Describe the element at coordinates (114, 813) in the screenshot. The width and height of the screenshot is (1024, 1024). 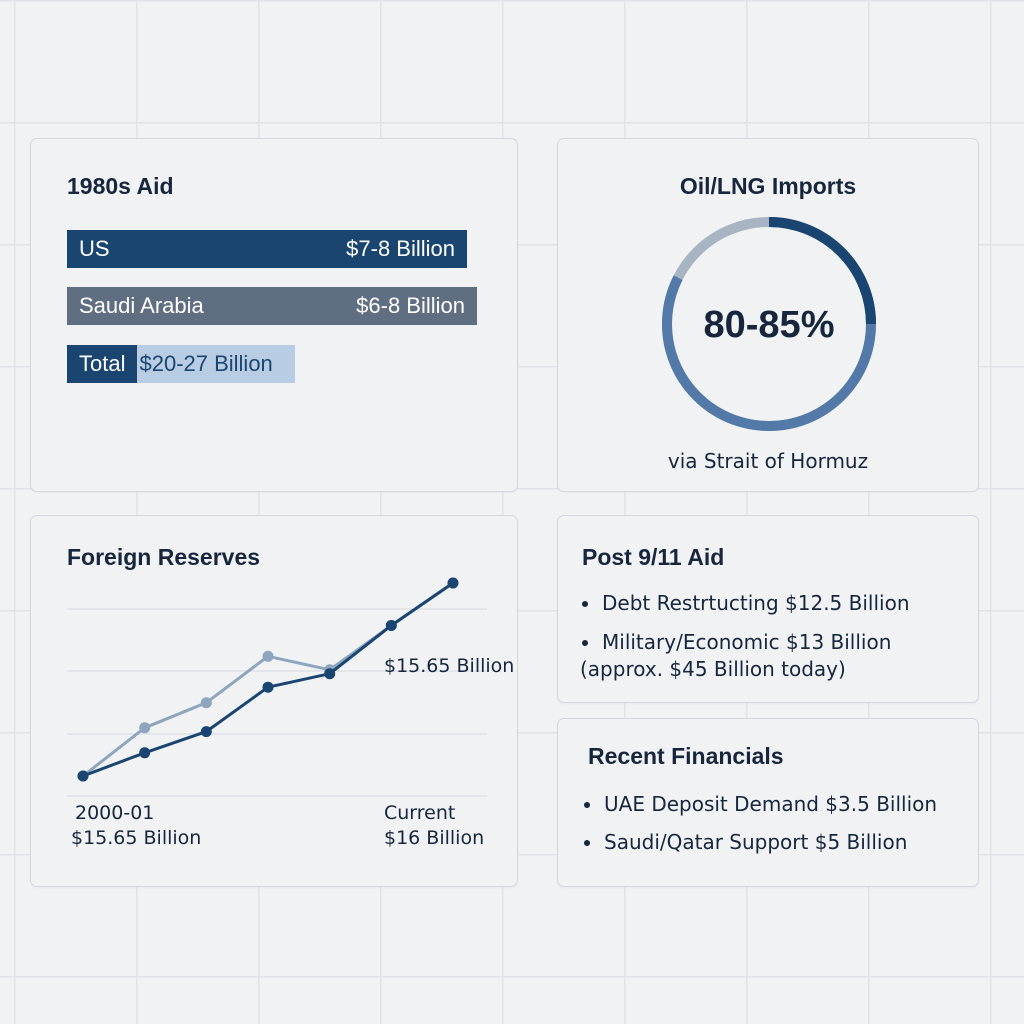
I see `chart-start-period: 2000-01` at that location.